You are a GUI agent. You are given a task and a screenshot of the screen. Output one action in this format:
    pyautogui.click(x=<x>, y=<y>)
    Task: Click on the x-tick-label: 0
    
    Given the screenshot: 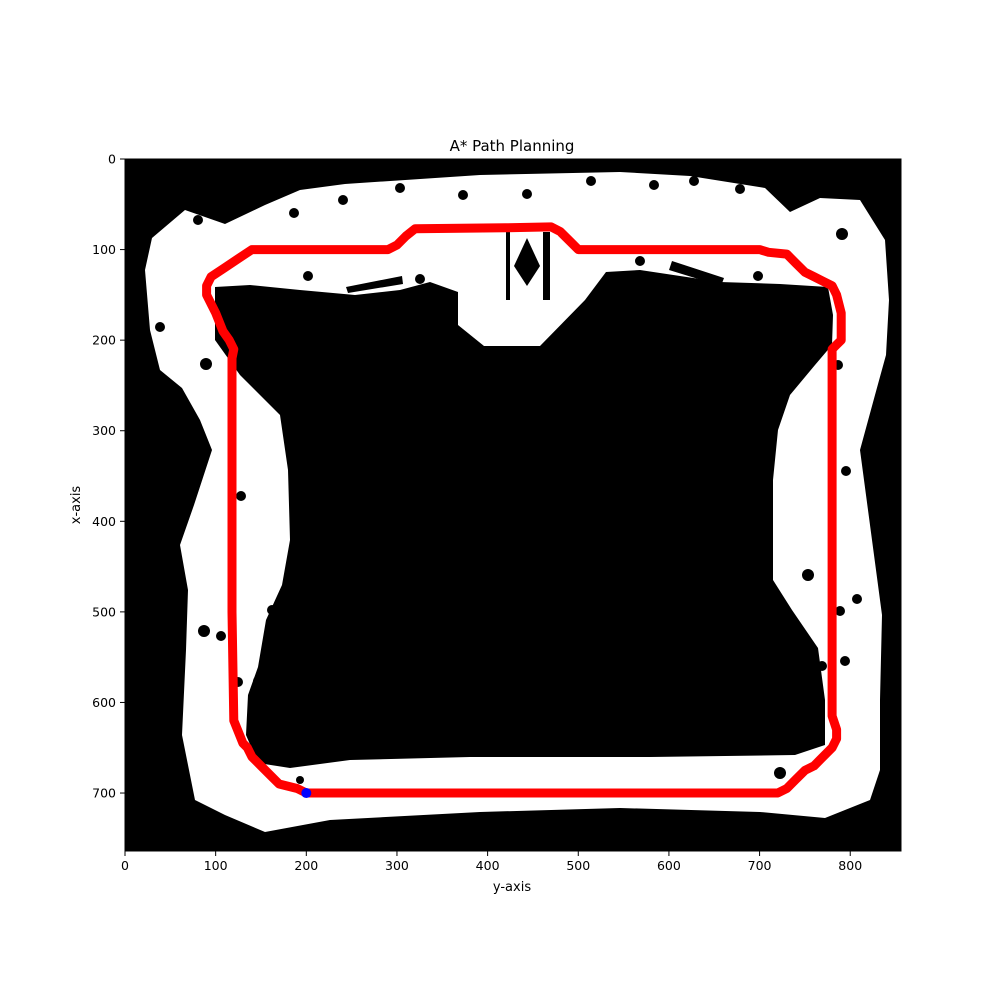 What is the action you would take?
    pyautogui.click(x=125, y=865)
    